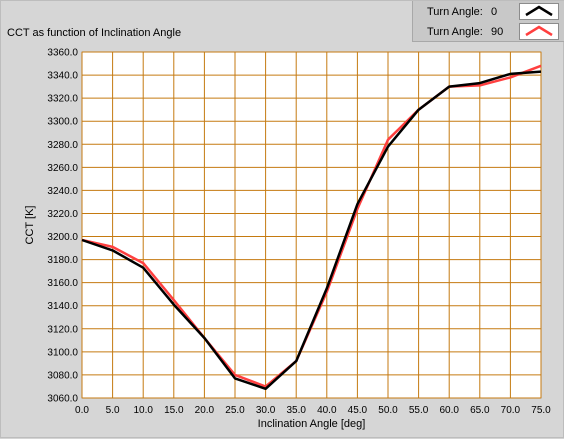 This screenshot has height=439, width=564. What do you see at coordinates (488, 12) in the screenshot?
I see `legend-item-turn-angle-0: Turn Angle: 0` at bounding box center [488, 12].